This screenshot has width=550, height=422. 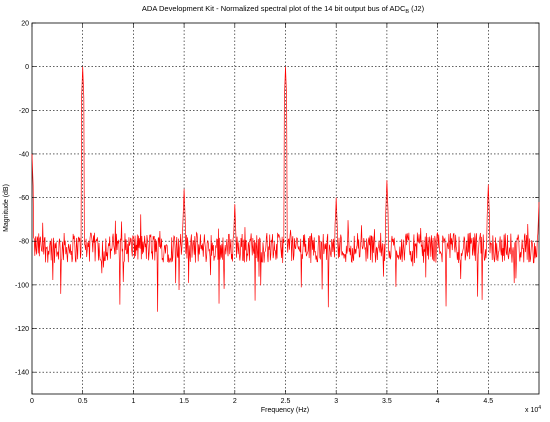 I want to click on x-axis-multiplier: x 104, so click(x=533, y=409).